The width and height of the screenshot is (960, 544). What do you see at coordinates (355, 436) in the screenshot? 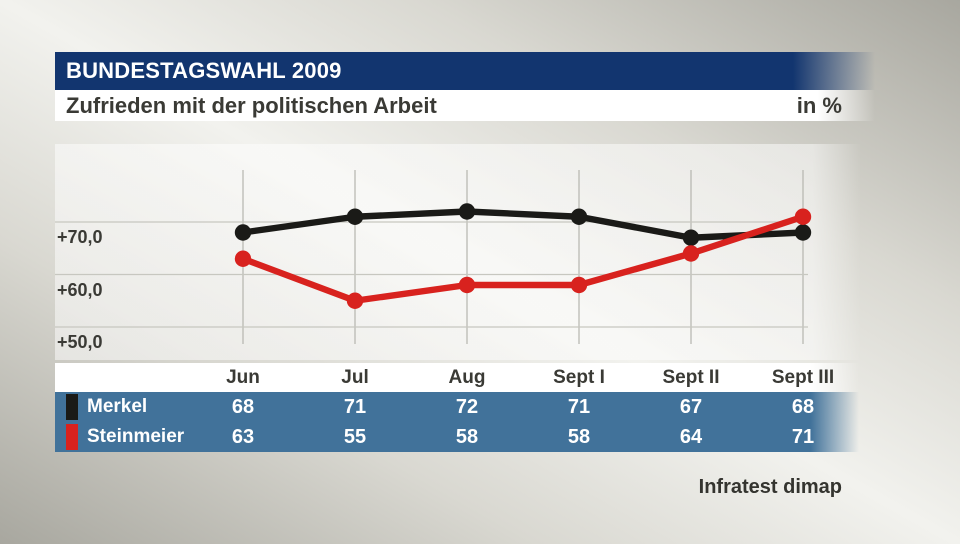
I see `table-value: 55` at bounding box center [355, 436].